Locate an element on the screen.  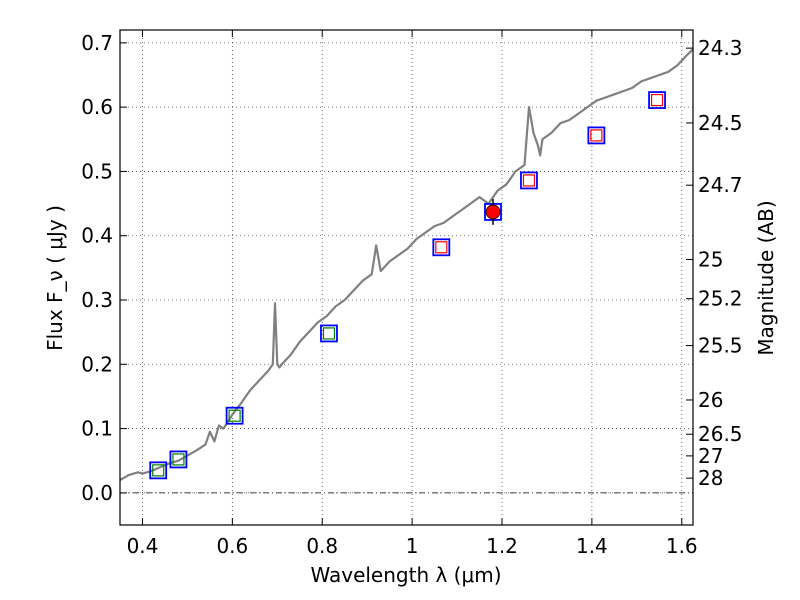
y-tick-label: 0.3 is located at coordinates (97, 300).